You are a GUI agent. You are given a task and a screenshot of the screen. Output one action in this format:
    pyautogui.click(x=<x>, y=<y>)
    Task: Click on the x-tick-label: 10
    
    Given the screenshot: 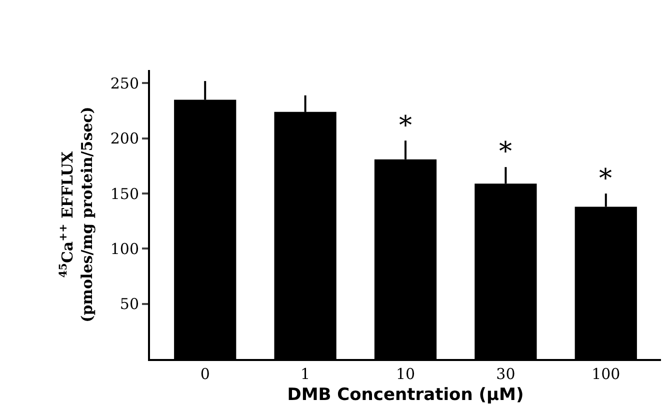 What is the action you would take?
    pyautogui.click(x=406, y=374)
    